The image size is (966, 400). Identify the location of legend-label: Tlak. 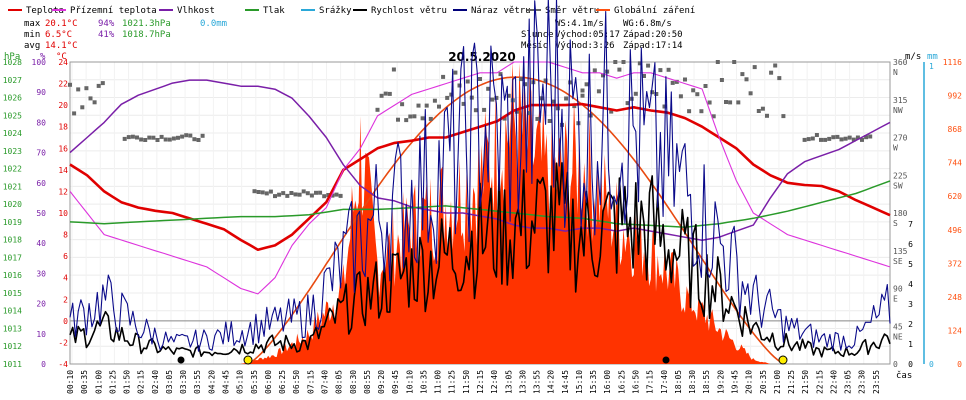
(274, 11).